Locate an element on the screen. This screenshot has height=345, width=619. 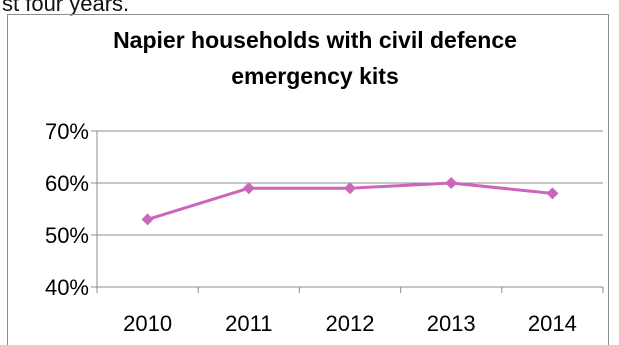
chart-title-line-1: Napier households with civil defence is located at coordinates (315, 40).